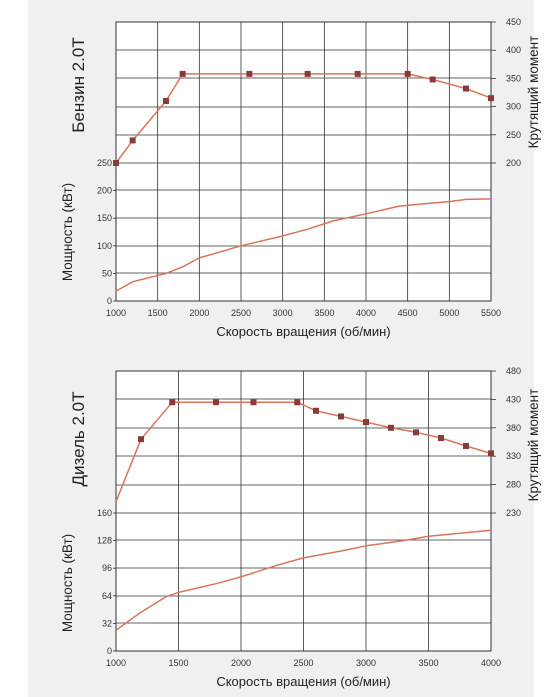 The width and height of the screenshot is (549, 697). I want to click on diesel-power-tick-label: 64, so click(107, 596).